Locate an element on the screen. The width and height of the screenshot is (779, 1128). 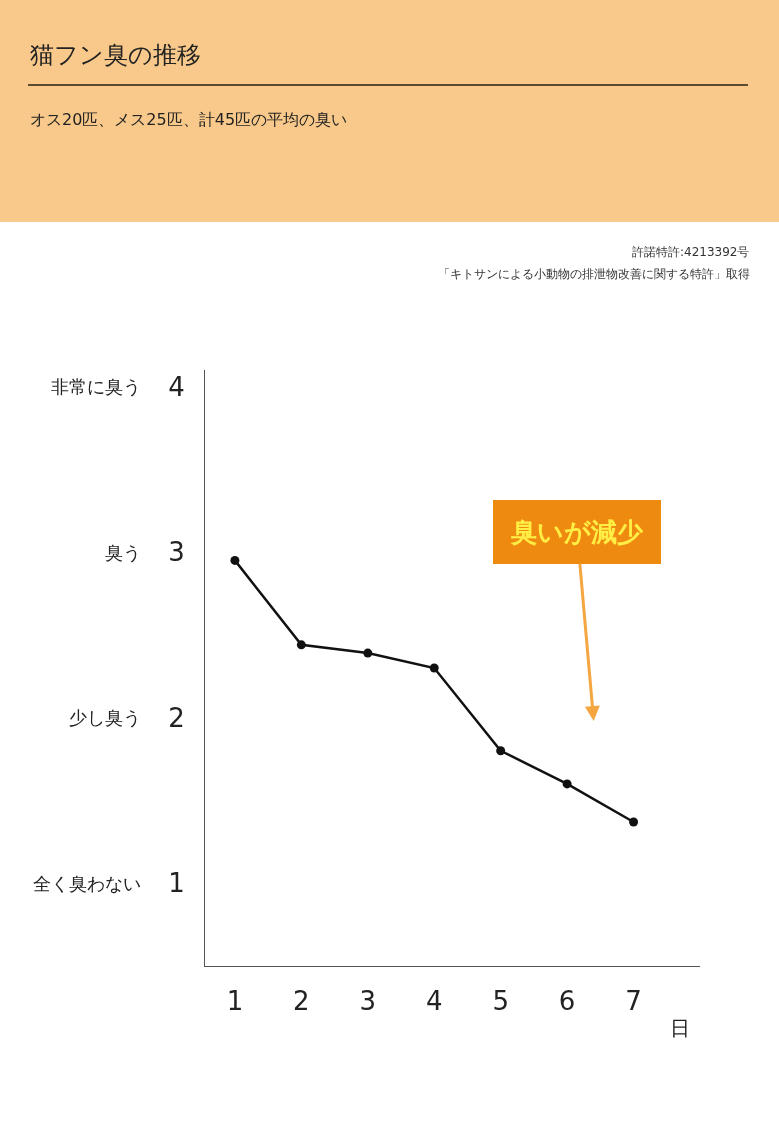
annotation: 臭いが減少 is located at coordinates (577, 532).